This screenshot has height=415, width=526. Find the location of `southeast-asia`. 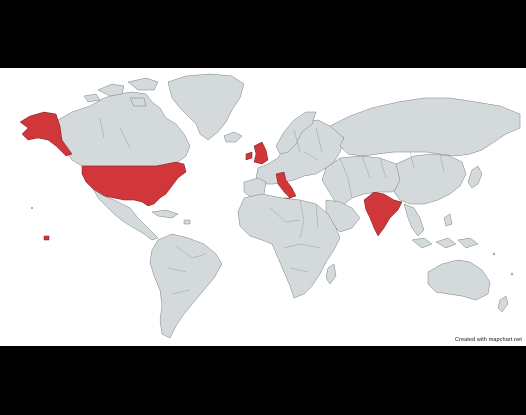

southeast-asia is located at coordinates (414, 220).